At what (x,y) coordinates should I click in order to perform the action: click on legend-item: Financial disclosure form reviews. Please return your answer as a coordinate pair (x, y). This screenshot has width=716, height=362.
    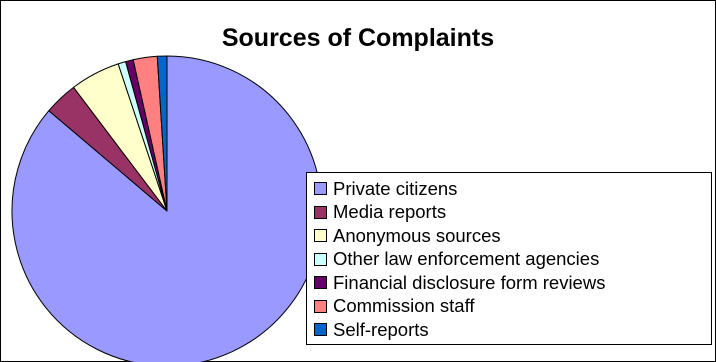
    Looking at the image, I should click on (509, 283).